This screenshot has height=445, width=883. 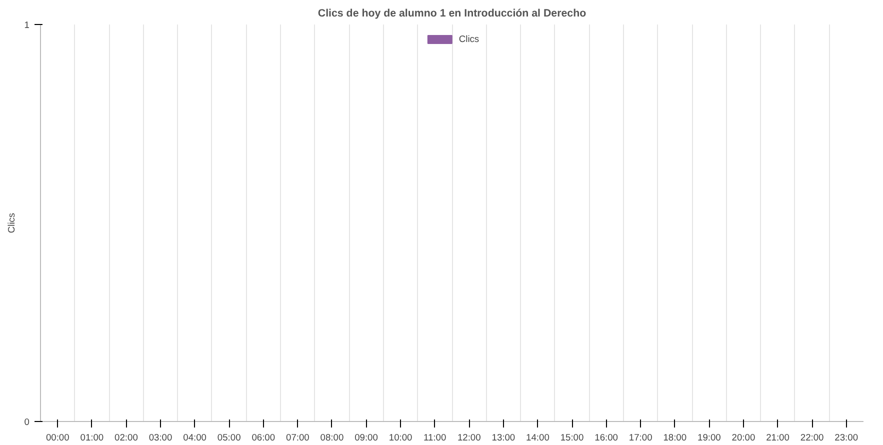 What do you see at coordinates (452, 14) in the screenshot?
I see `chart-title: Clics de hoy de alumno 1 en Introducción al Derecho` at bounding box center [452, 14].